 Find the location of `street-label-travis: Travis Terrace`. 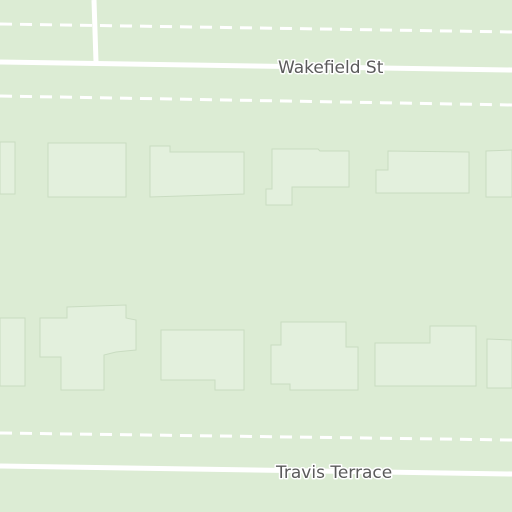

street-label-travis: Travis Terrace is located at coordinates (333, 473).